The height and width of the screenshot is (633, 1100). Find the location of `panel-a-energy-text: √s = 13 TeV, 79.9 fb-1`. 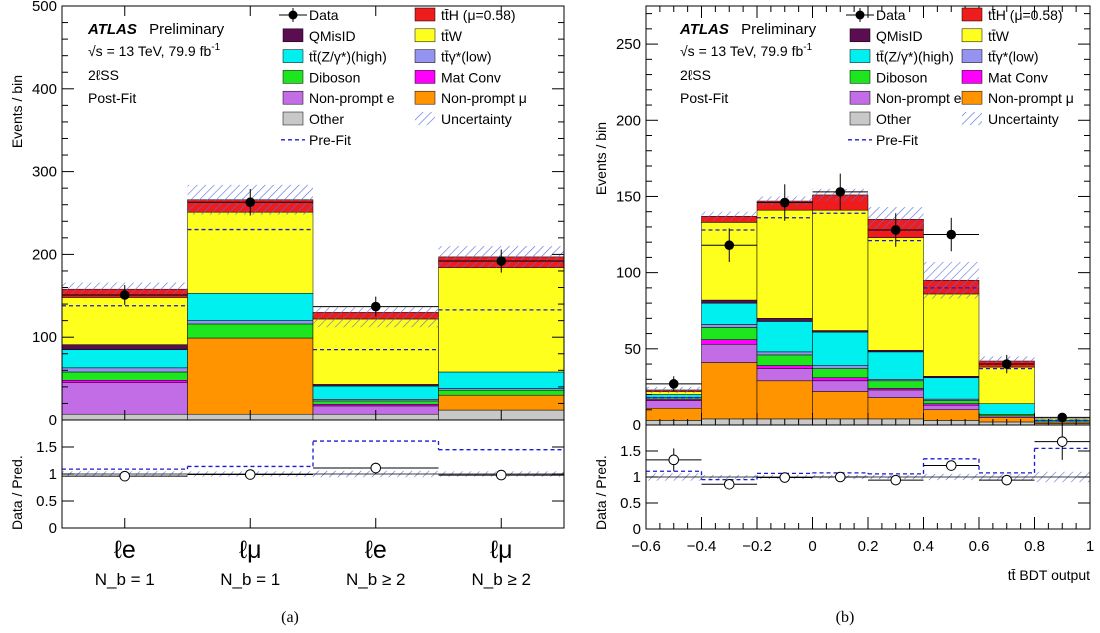

panel-a-energy-text: √s = 13 TeV, 79.9 fb-1 is located at coordinates (154, 50).